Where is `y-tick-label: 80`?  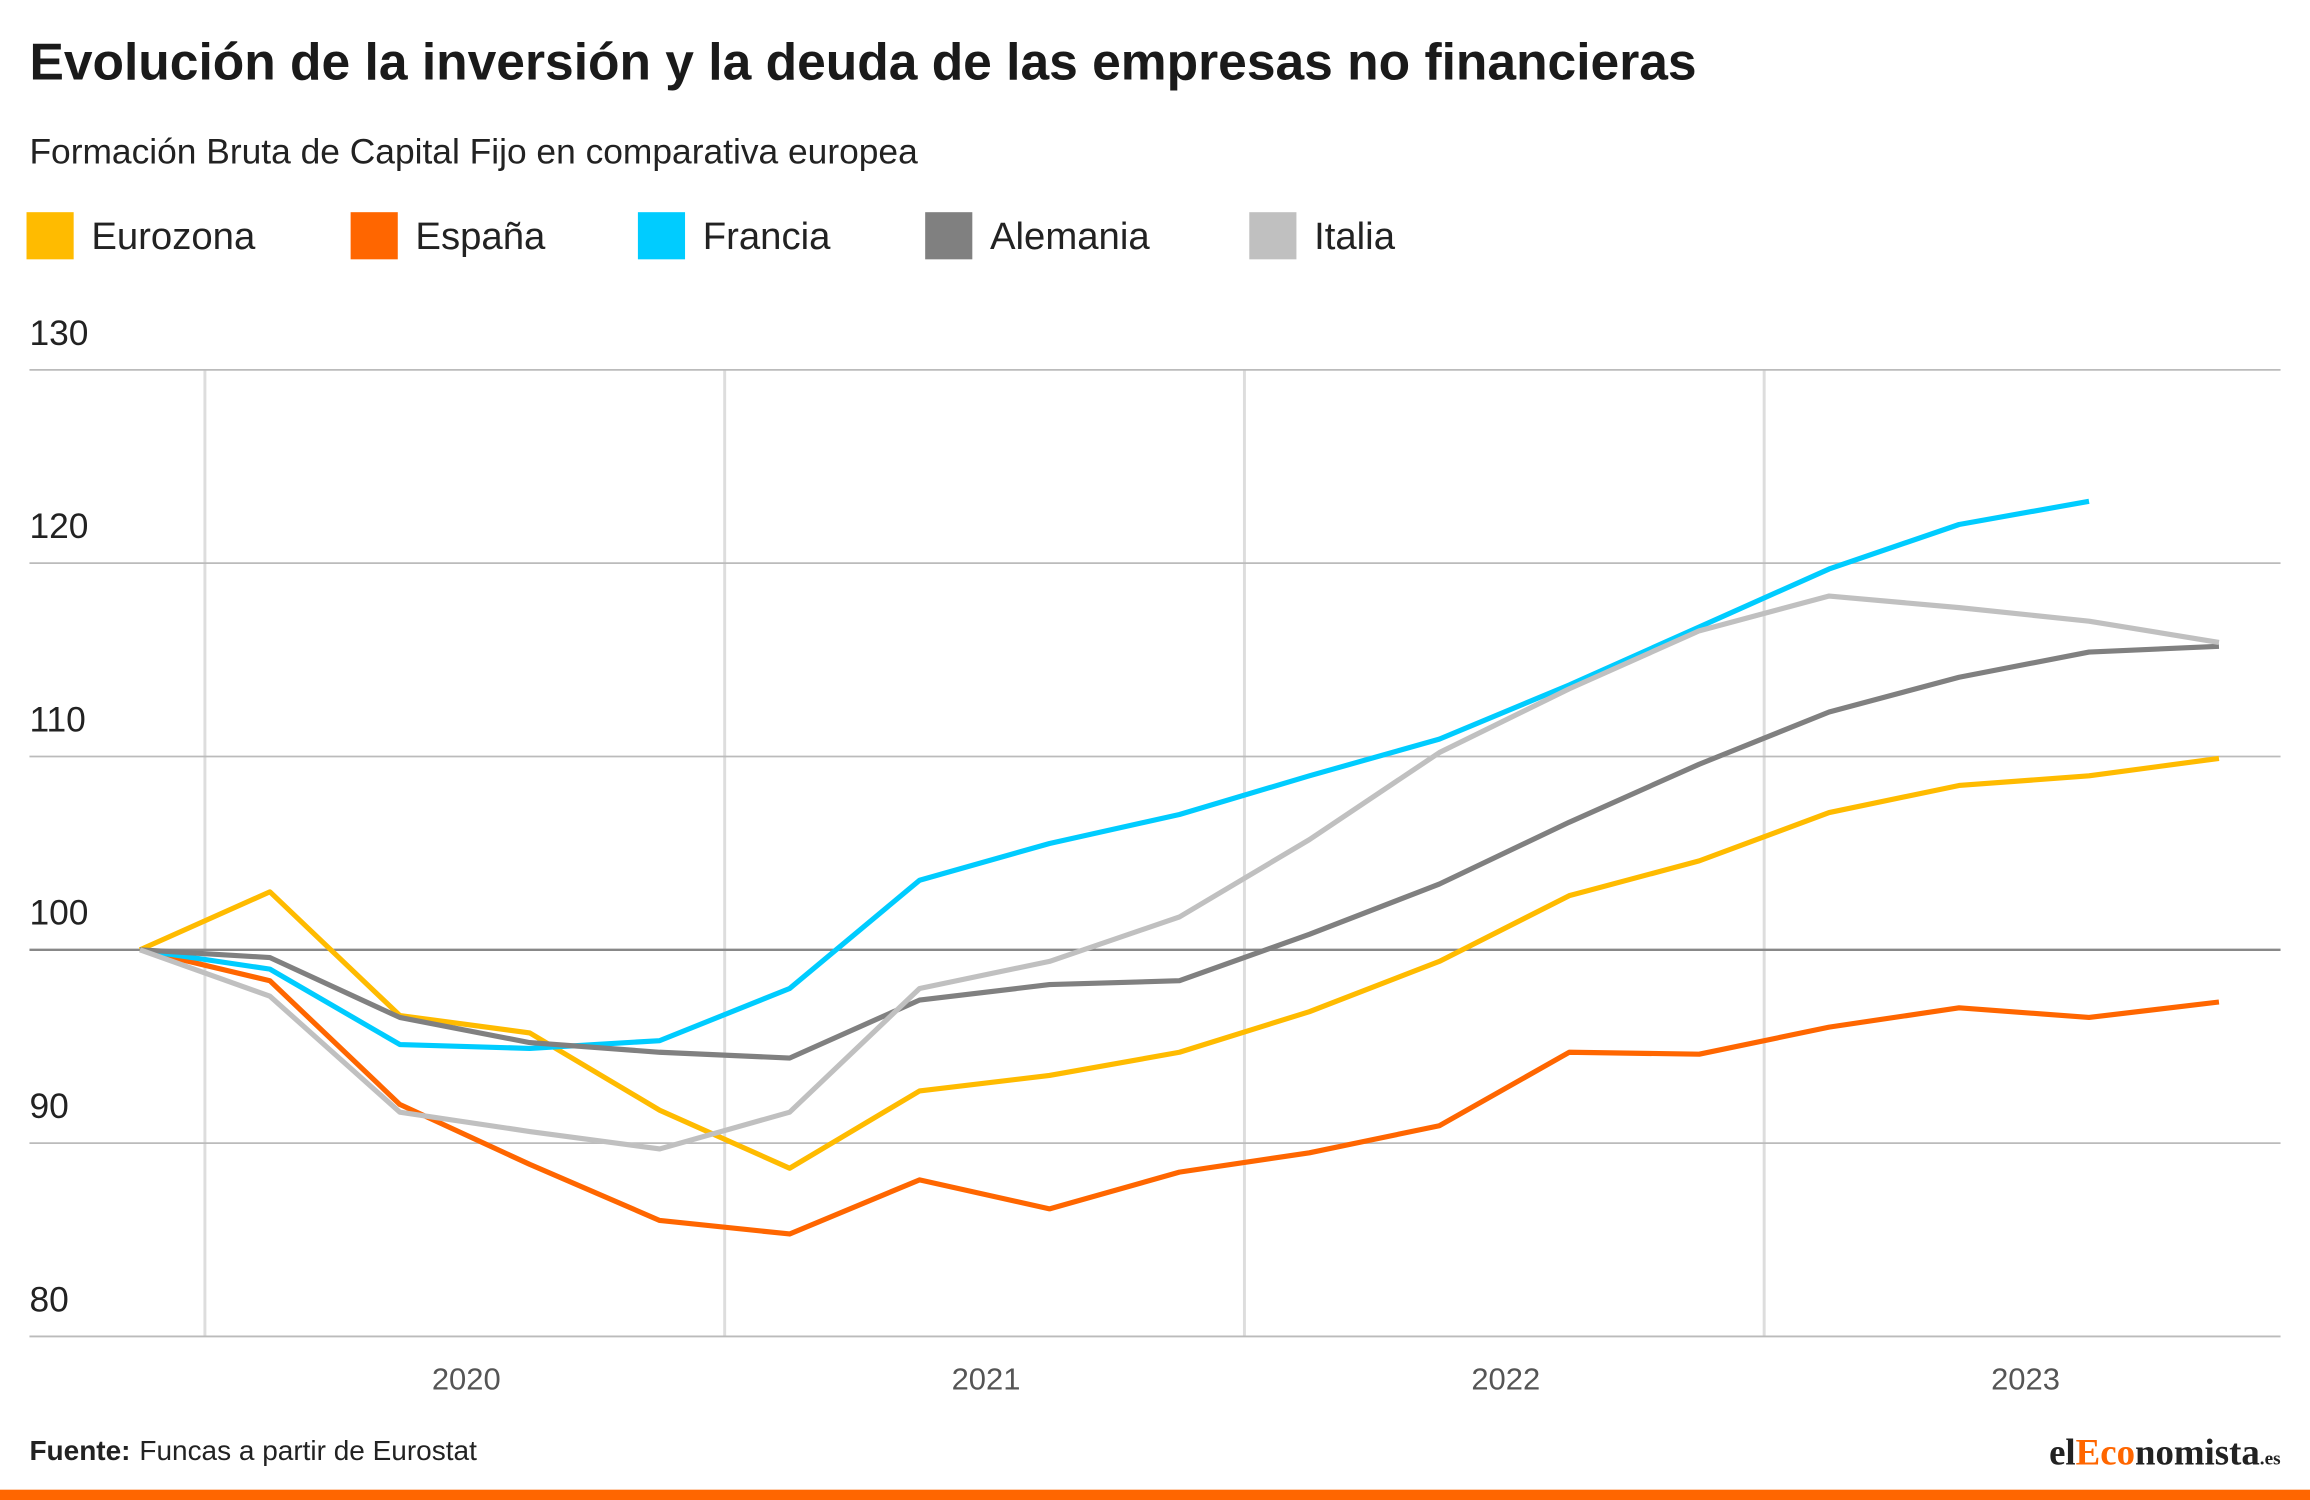 y-tick-label: 80 is located at coordinates (48, 1299).